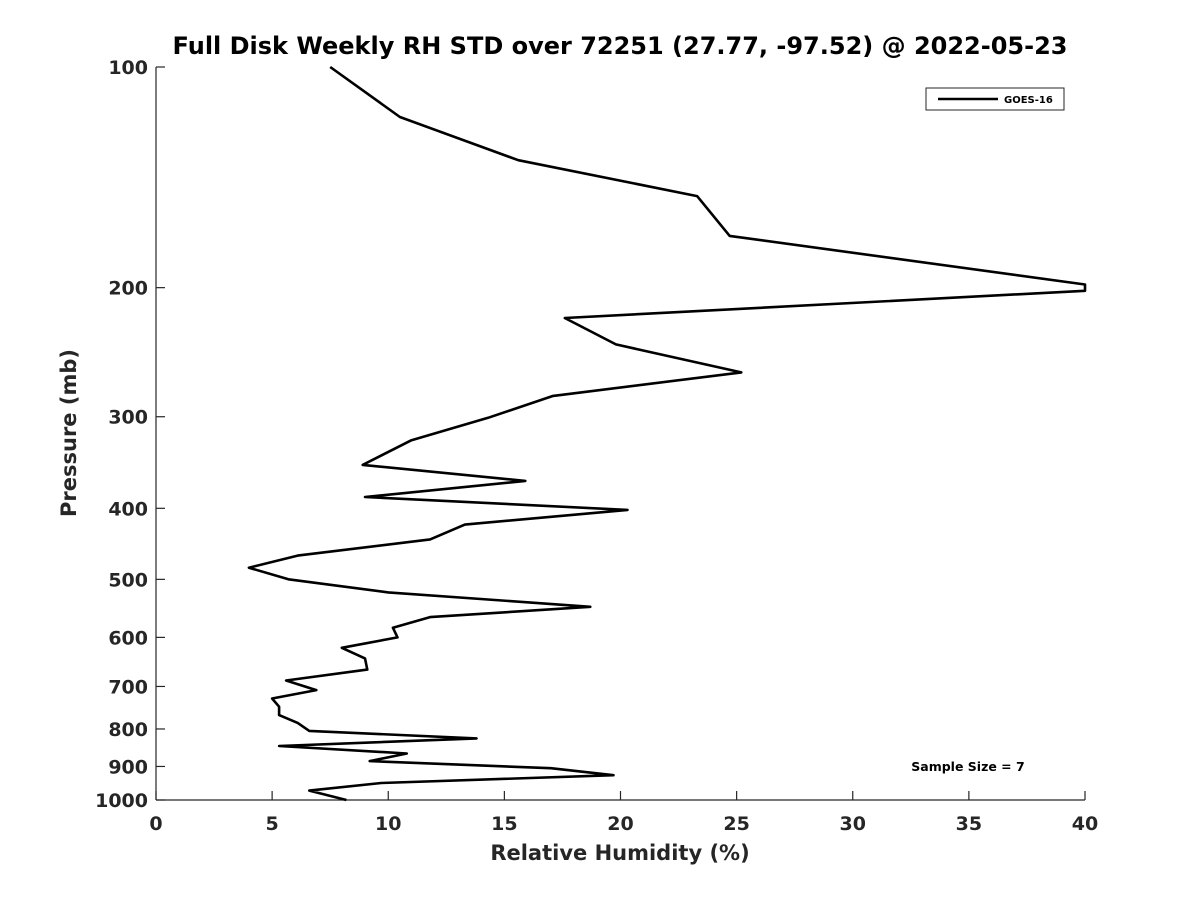 This screenshot has width=1200, height=900. I want to click on x-tick-label-35: 35, so click(969, 824).